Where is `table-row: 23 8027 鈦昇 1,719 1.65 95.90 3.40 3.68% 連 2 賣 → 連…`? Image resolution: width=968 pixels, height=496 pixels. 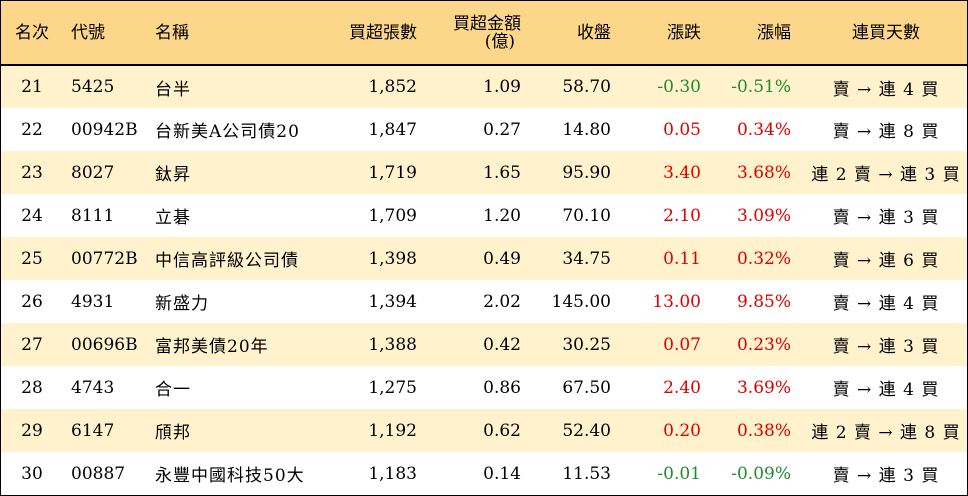
table-row: 23 8027 鈦昇 1,719 1.65 95.90 3.40 3.68% 連 2 賣 → 連… is located at coordinates (484, 172).